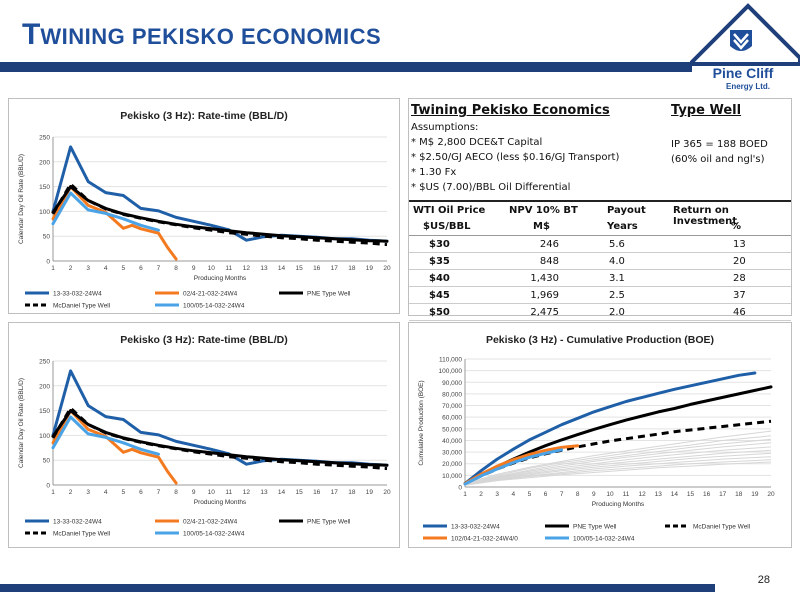  I want to click on type-well-title: Type Well, so click(706, 110).